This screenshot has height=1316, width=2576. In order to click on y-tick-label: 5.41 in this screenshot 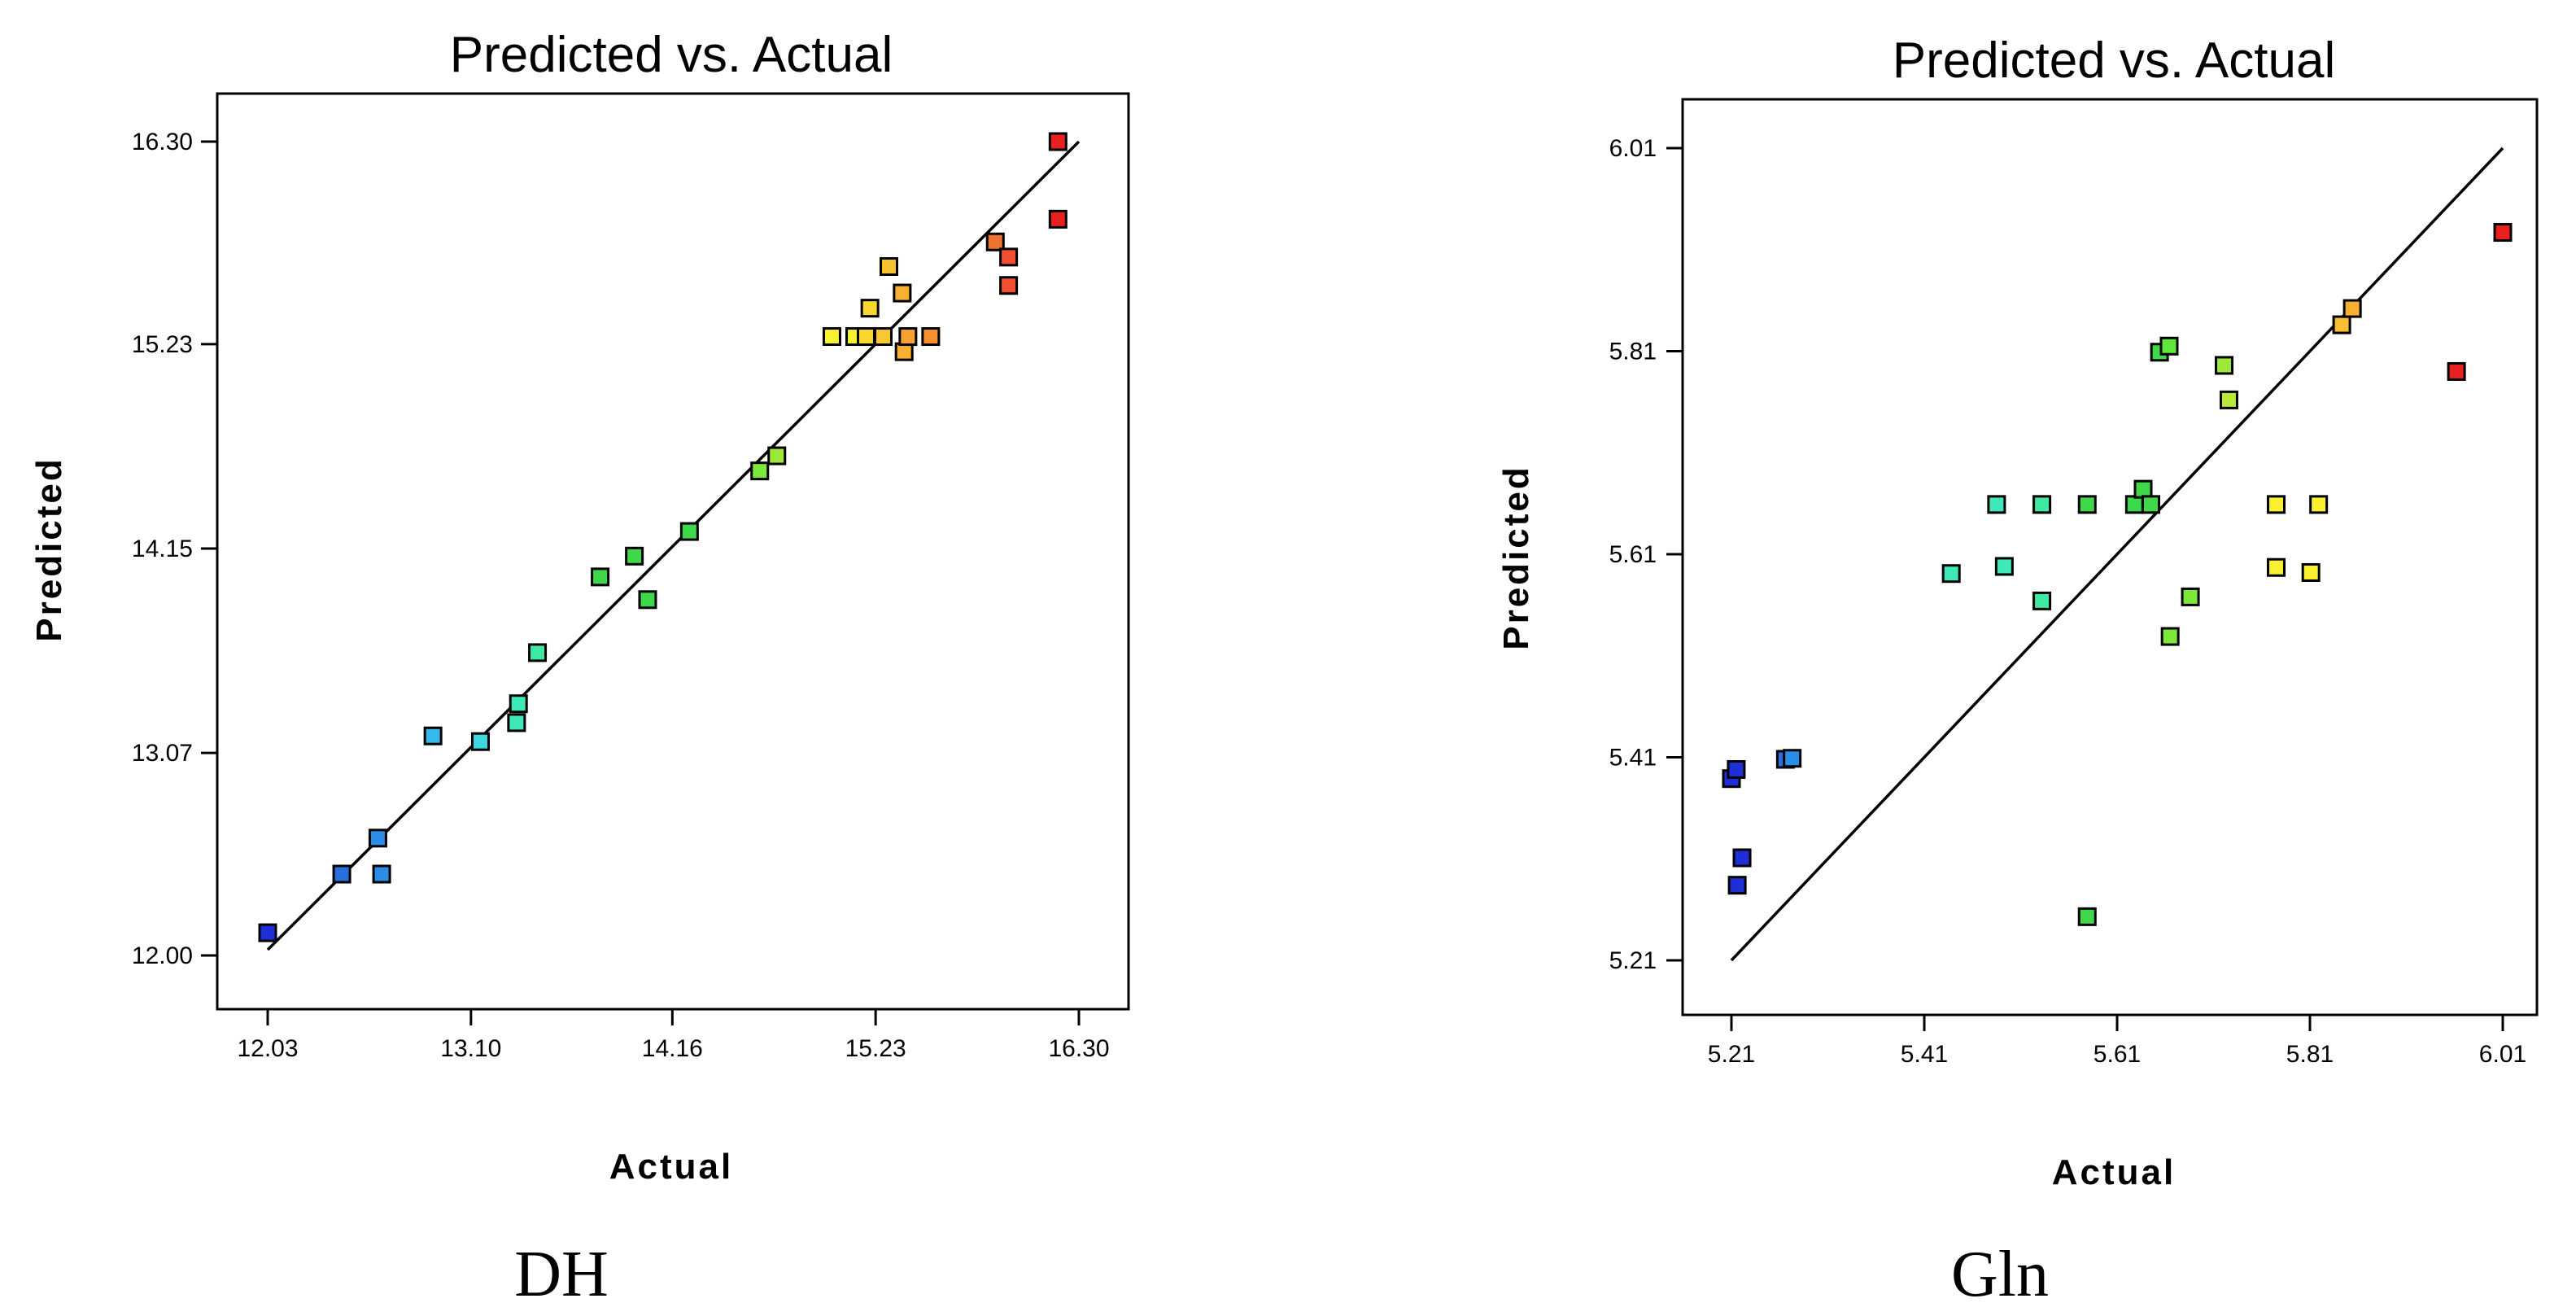, I will do `click(1633, 758)`.